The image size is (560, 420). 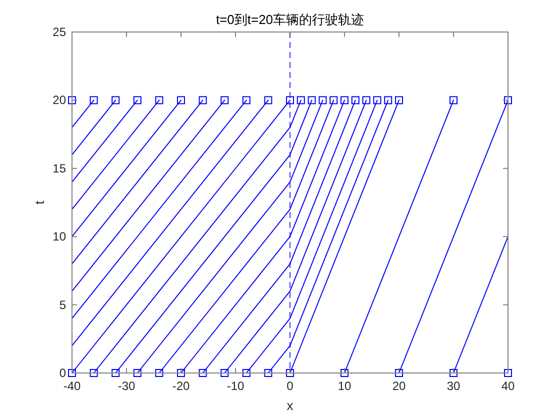 I want to click on y-tick-label: 5, so click(x=62, y=305).